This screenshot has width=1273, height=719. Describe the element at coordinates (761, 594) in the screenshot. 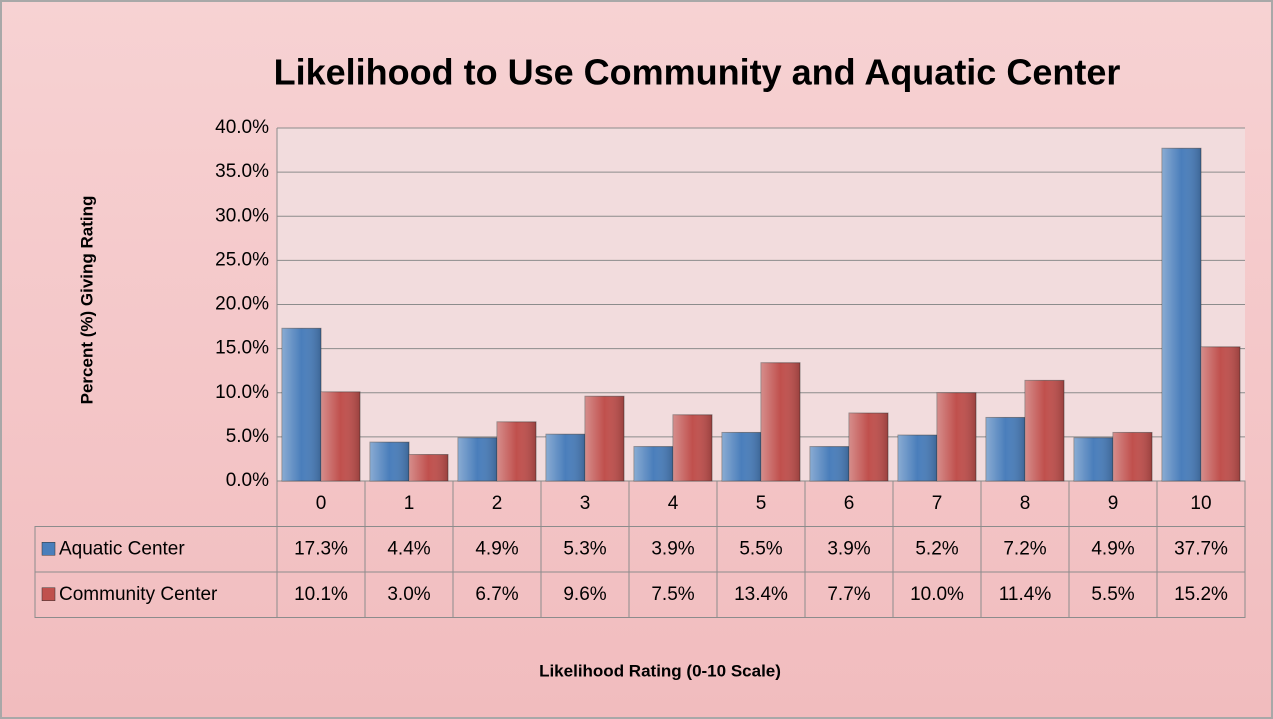

I see `value-label: 13.4%` at that location.